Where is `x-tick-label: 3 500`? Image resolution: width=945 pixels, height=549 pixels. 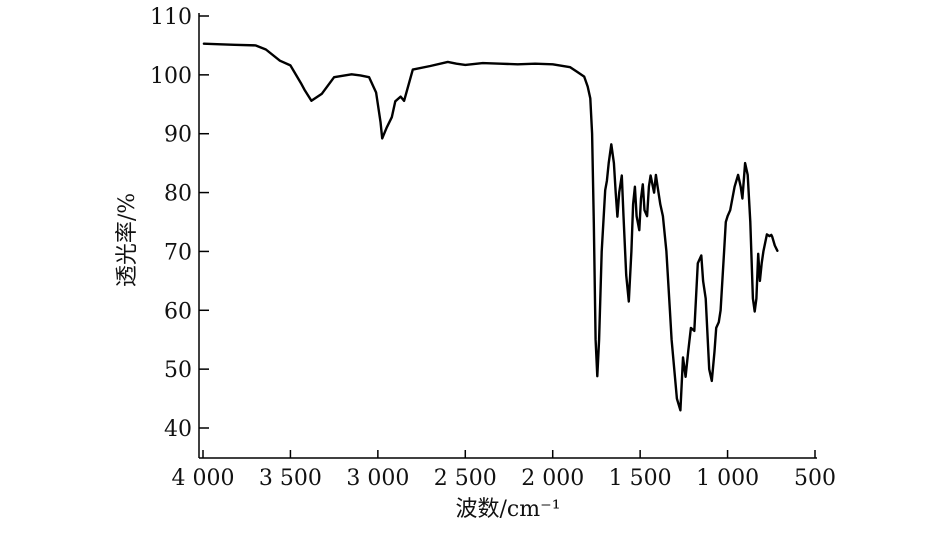 x-tick-label: 3 500 is located at coordinates (290, 478).